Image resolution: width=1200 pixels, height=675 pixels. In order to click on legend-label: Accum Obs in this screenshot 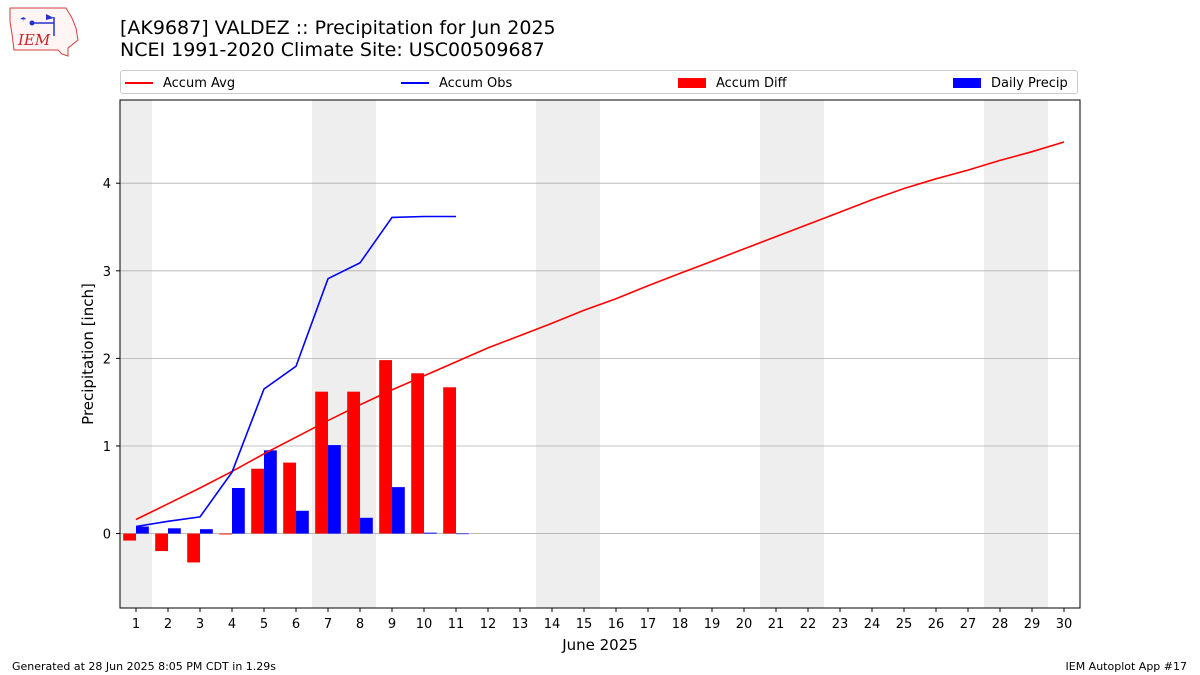, I will do `click(476, 83)`.